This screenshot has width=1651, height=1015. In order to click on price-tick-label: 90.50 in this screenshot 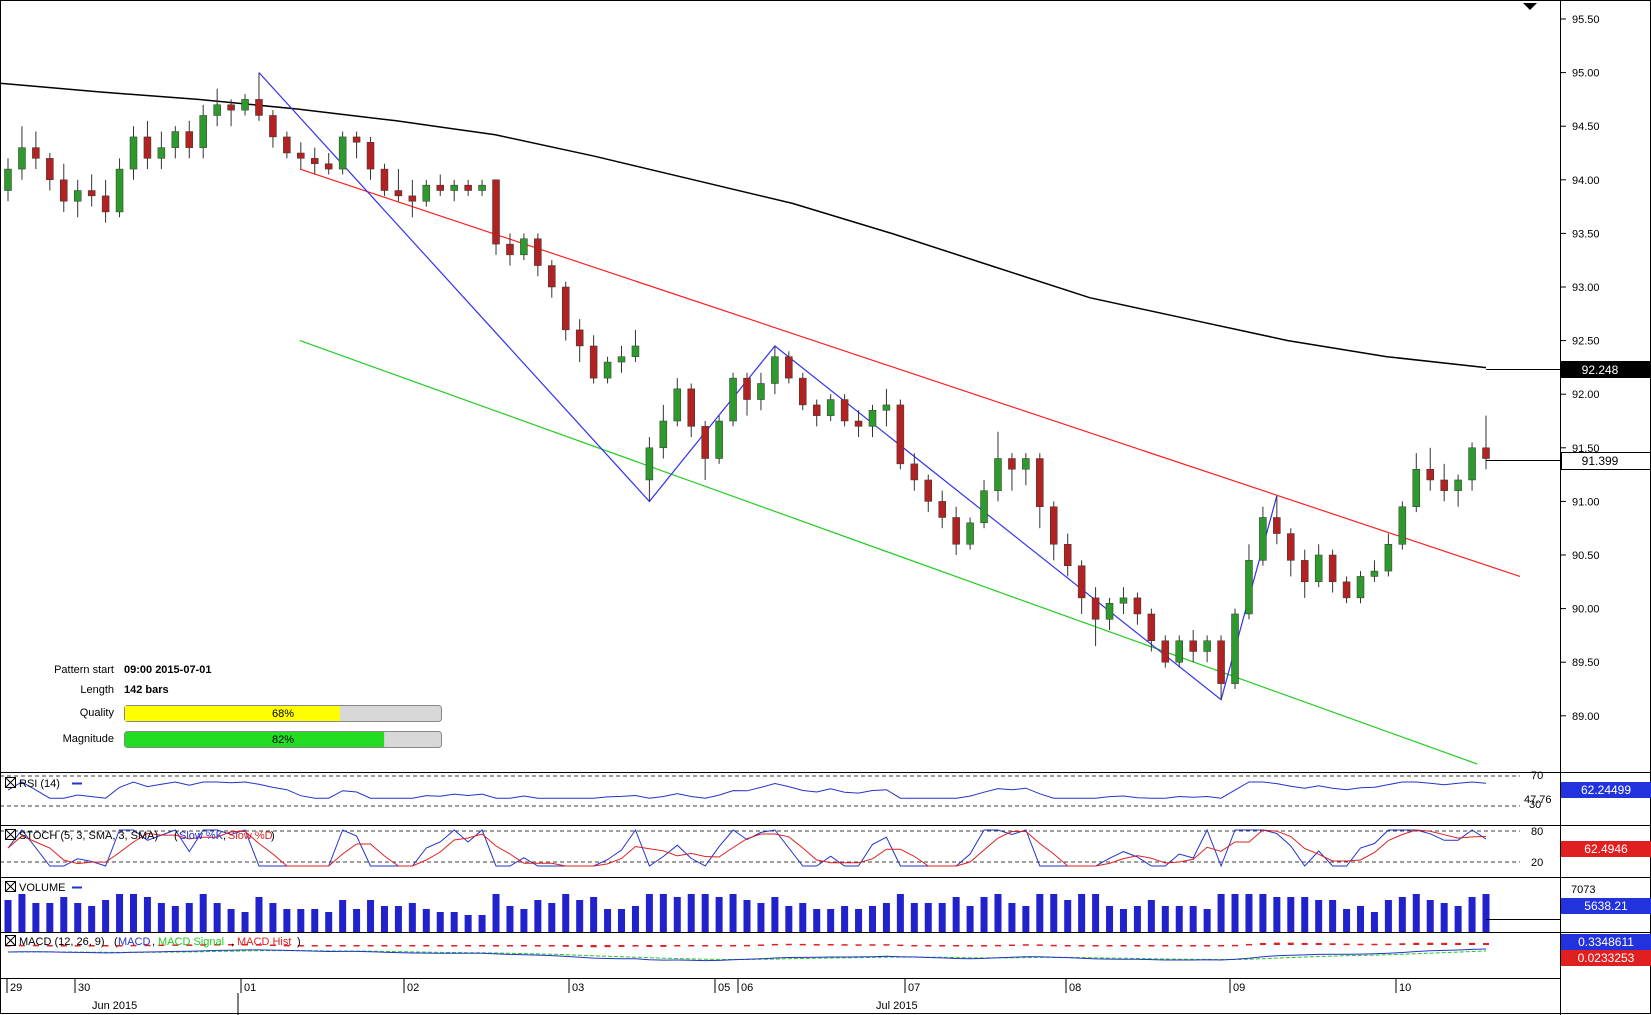, I will do `click(1586, 556)`.